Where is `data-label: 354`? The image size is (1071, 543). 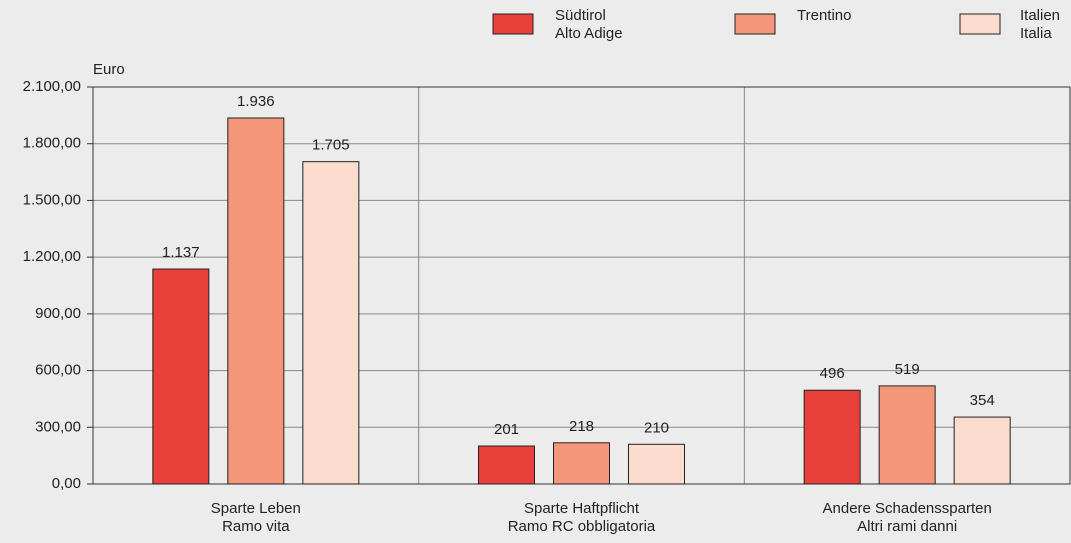 data-label: 354 is located at coordinates (982, 400).